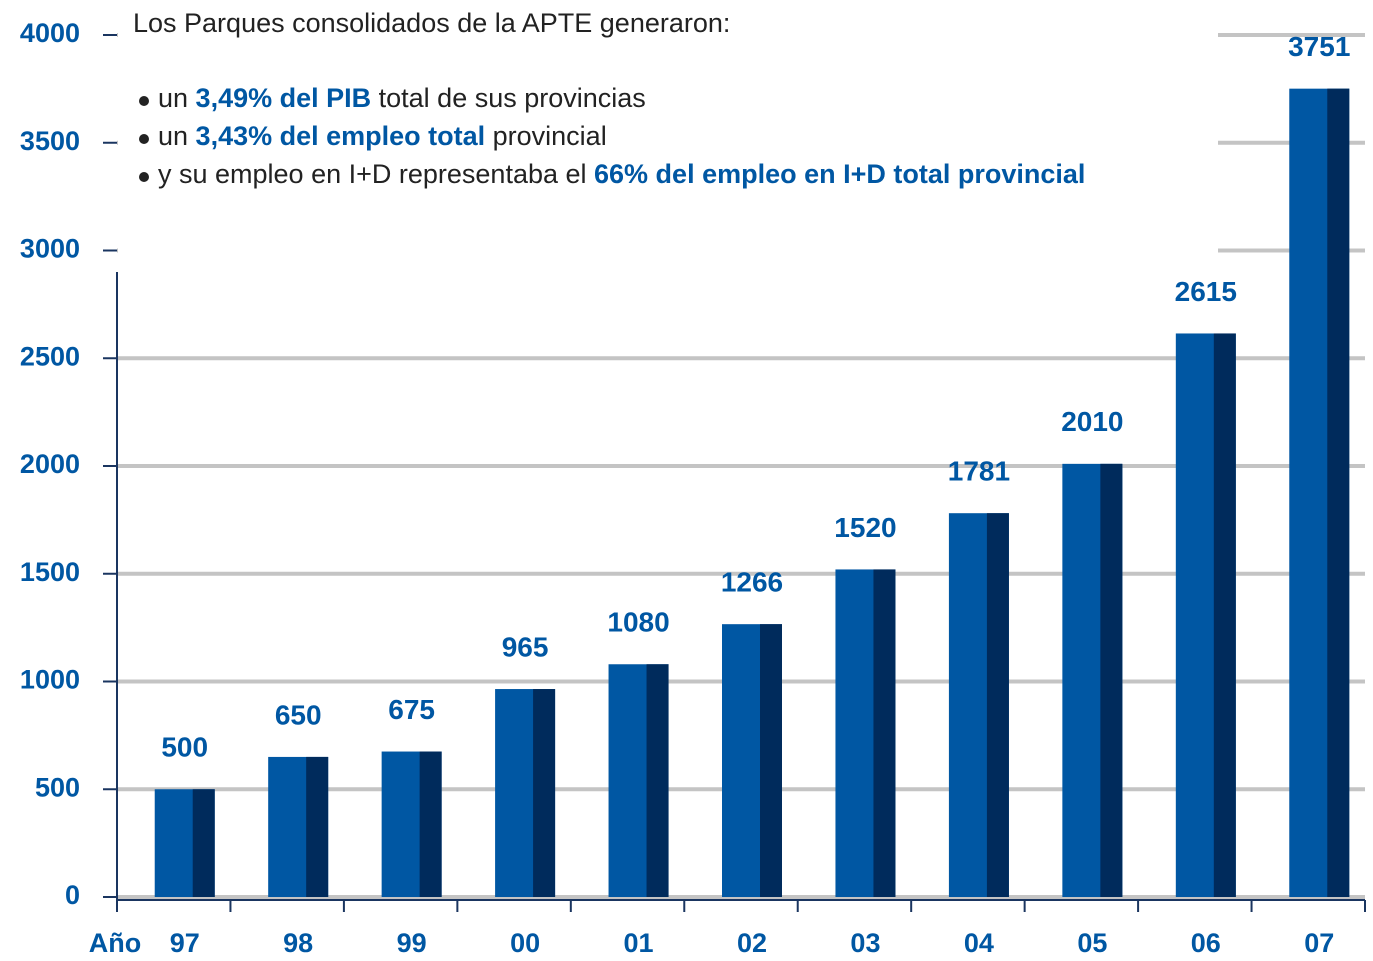 The width and height of the screenshot is (1373, 961). I want to click on value-label: 1266, so click(752, 582).